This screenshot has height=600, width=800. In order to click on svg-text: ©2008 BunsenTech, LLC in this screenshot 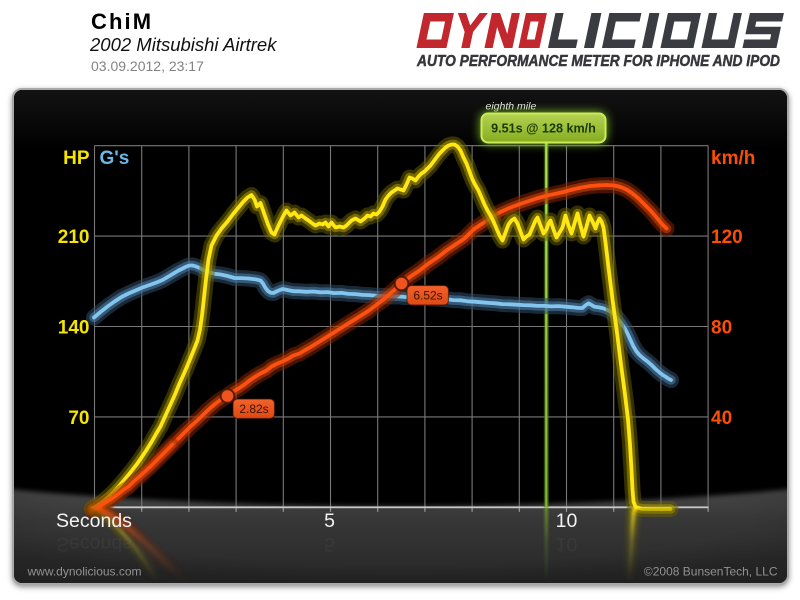, I will do `click(711, 572)`.